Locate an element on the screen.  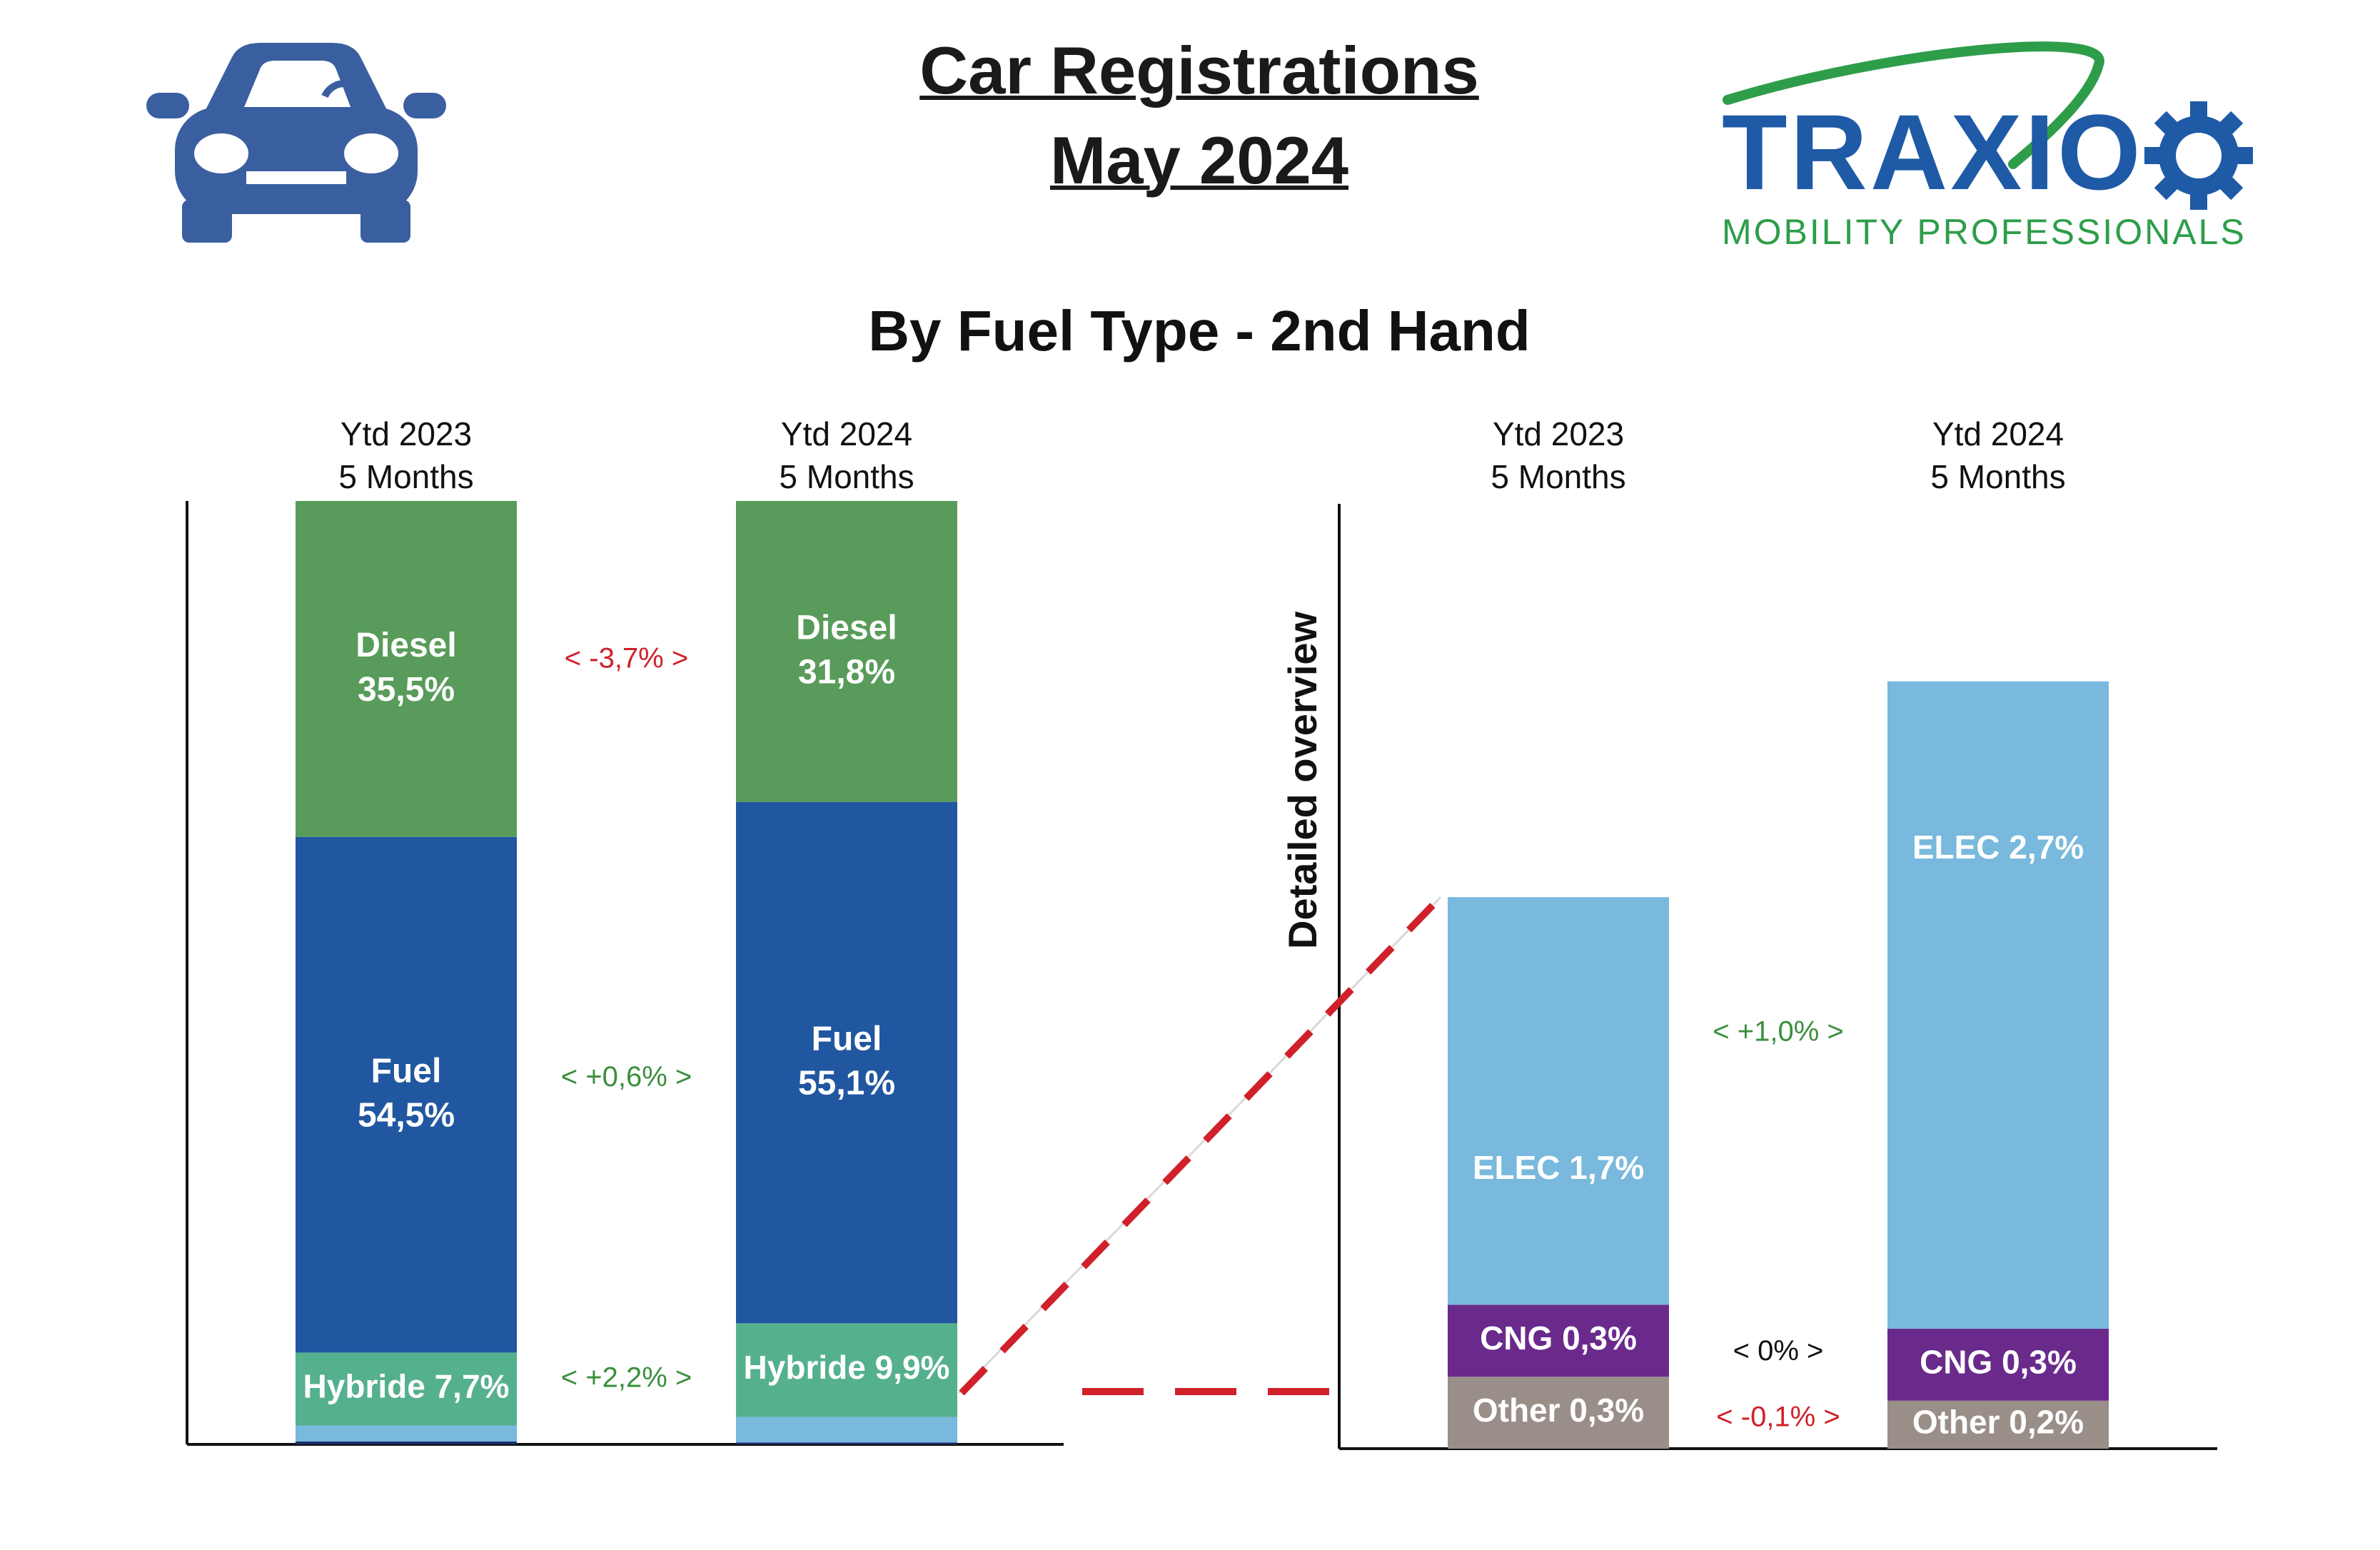
label-cng-0: CNG 0,3% is located at coordinates (1558, 1338).